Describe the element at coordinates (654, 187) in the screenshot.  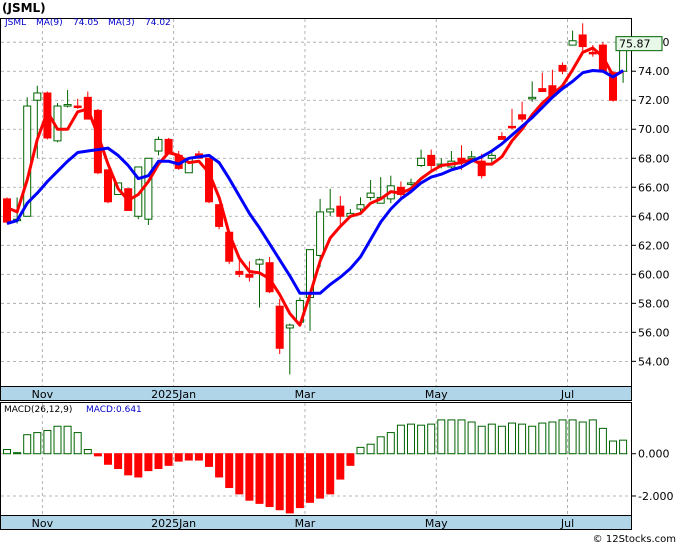
I see `price-y-tick-label: 66.00` at that location.